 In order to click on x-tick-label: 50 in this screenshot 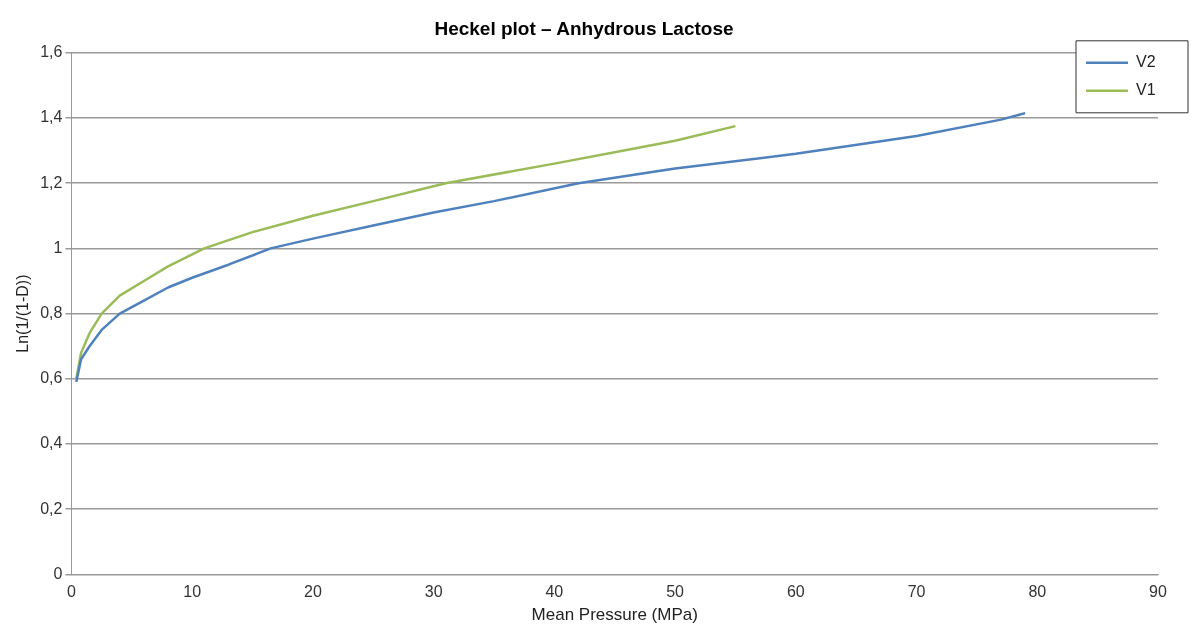, I will do `click(675, 592)`.